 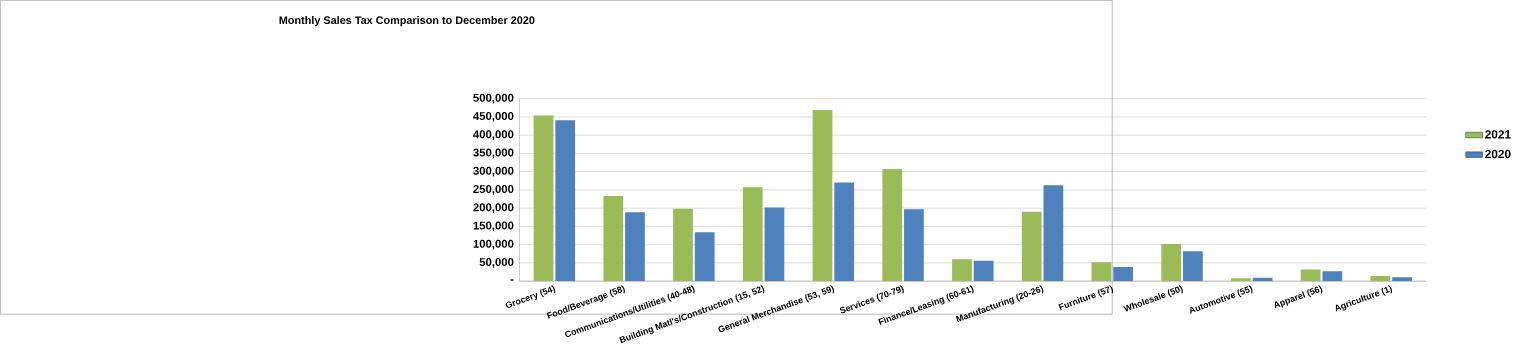 I want to click on legend-label: 2020, so click(x=1498, y=153).